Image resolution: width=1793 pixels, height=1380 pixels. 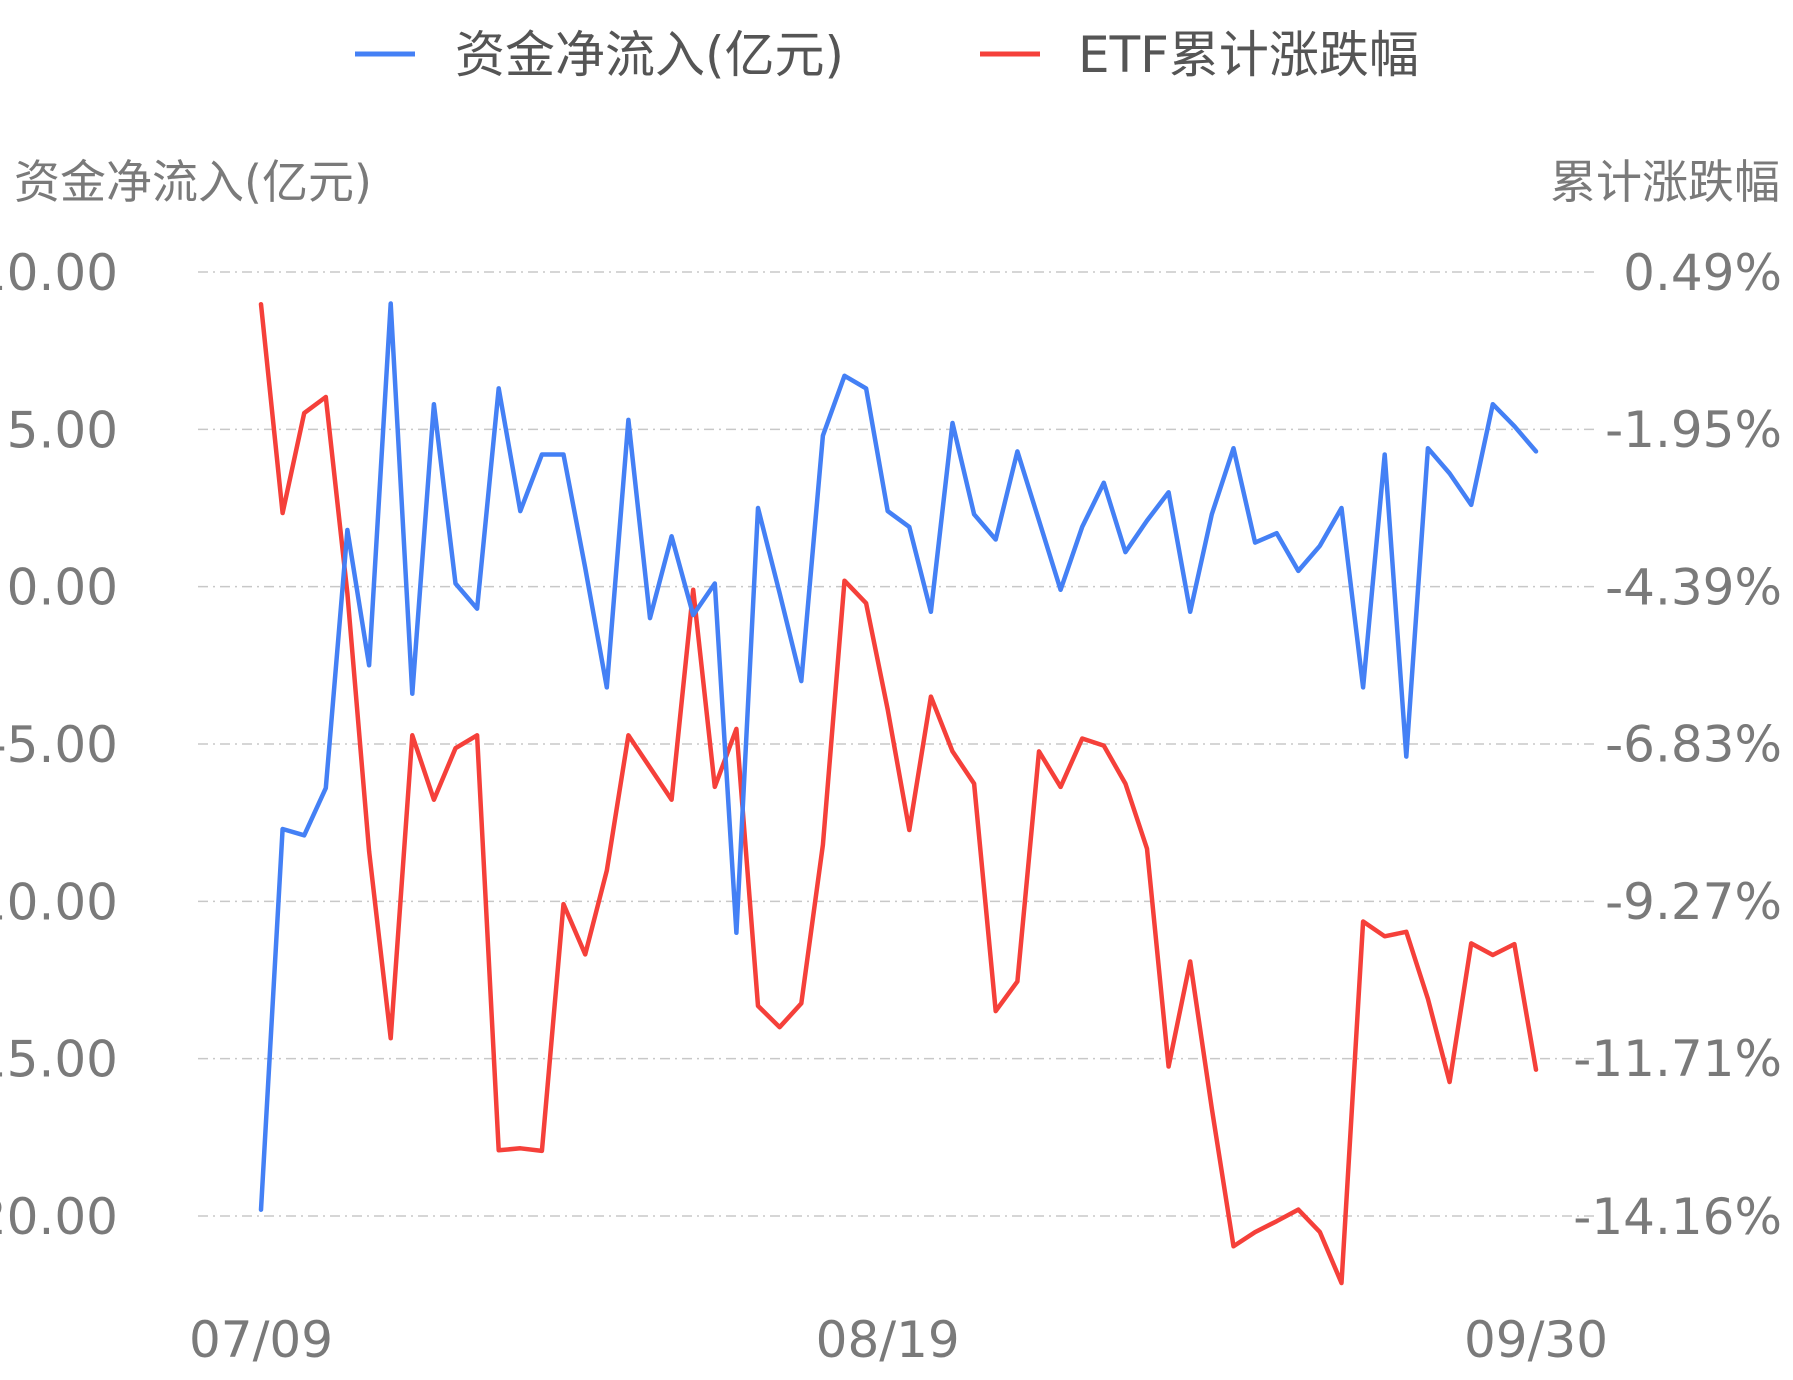 I want to click on right-tick-label: -4.39%, so click(x=1693, y=587).